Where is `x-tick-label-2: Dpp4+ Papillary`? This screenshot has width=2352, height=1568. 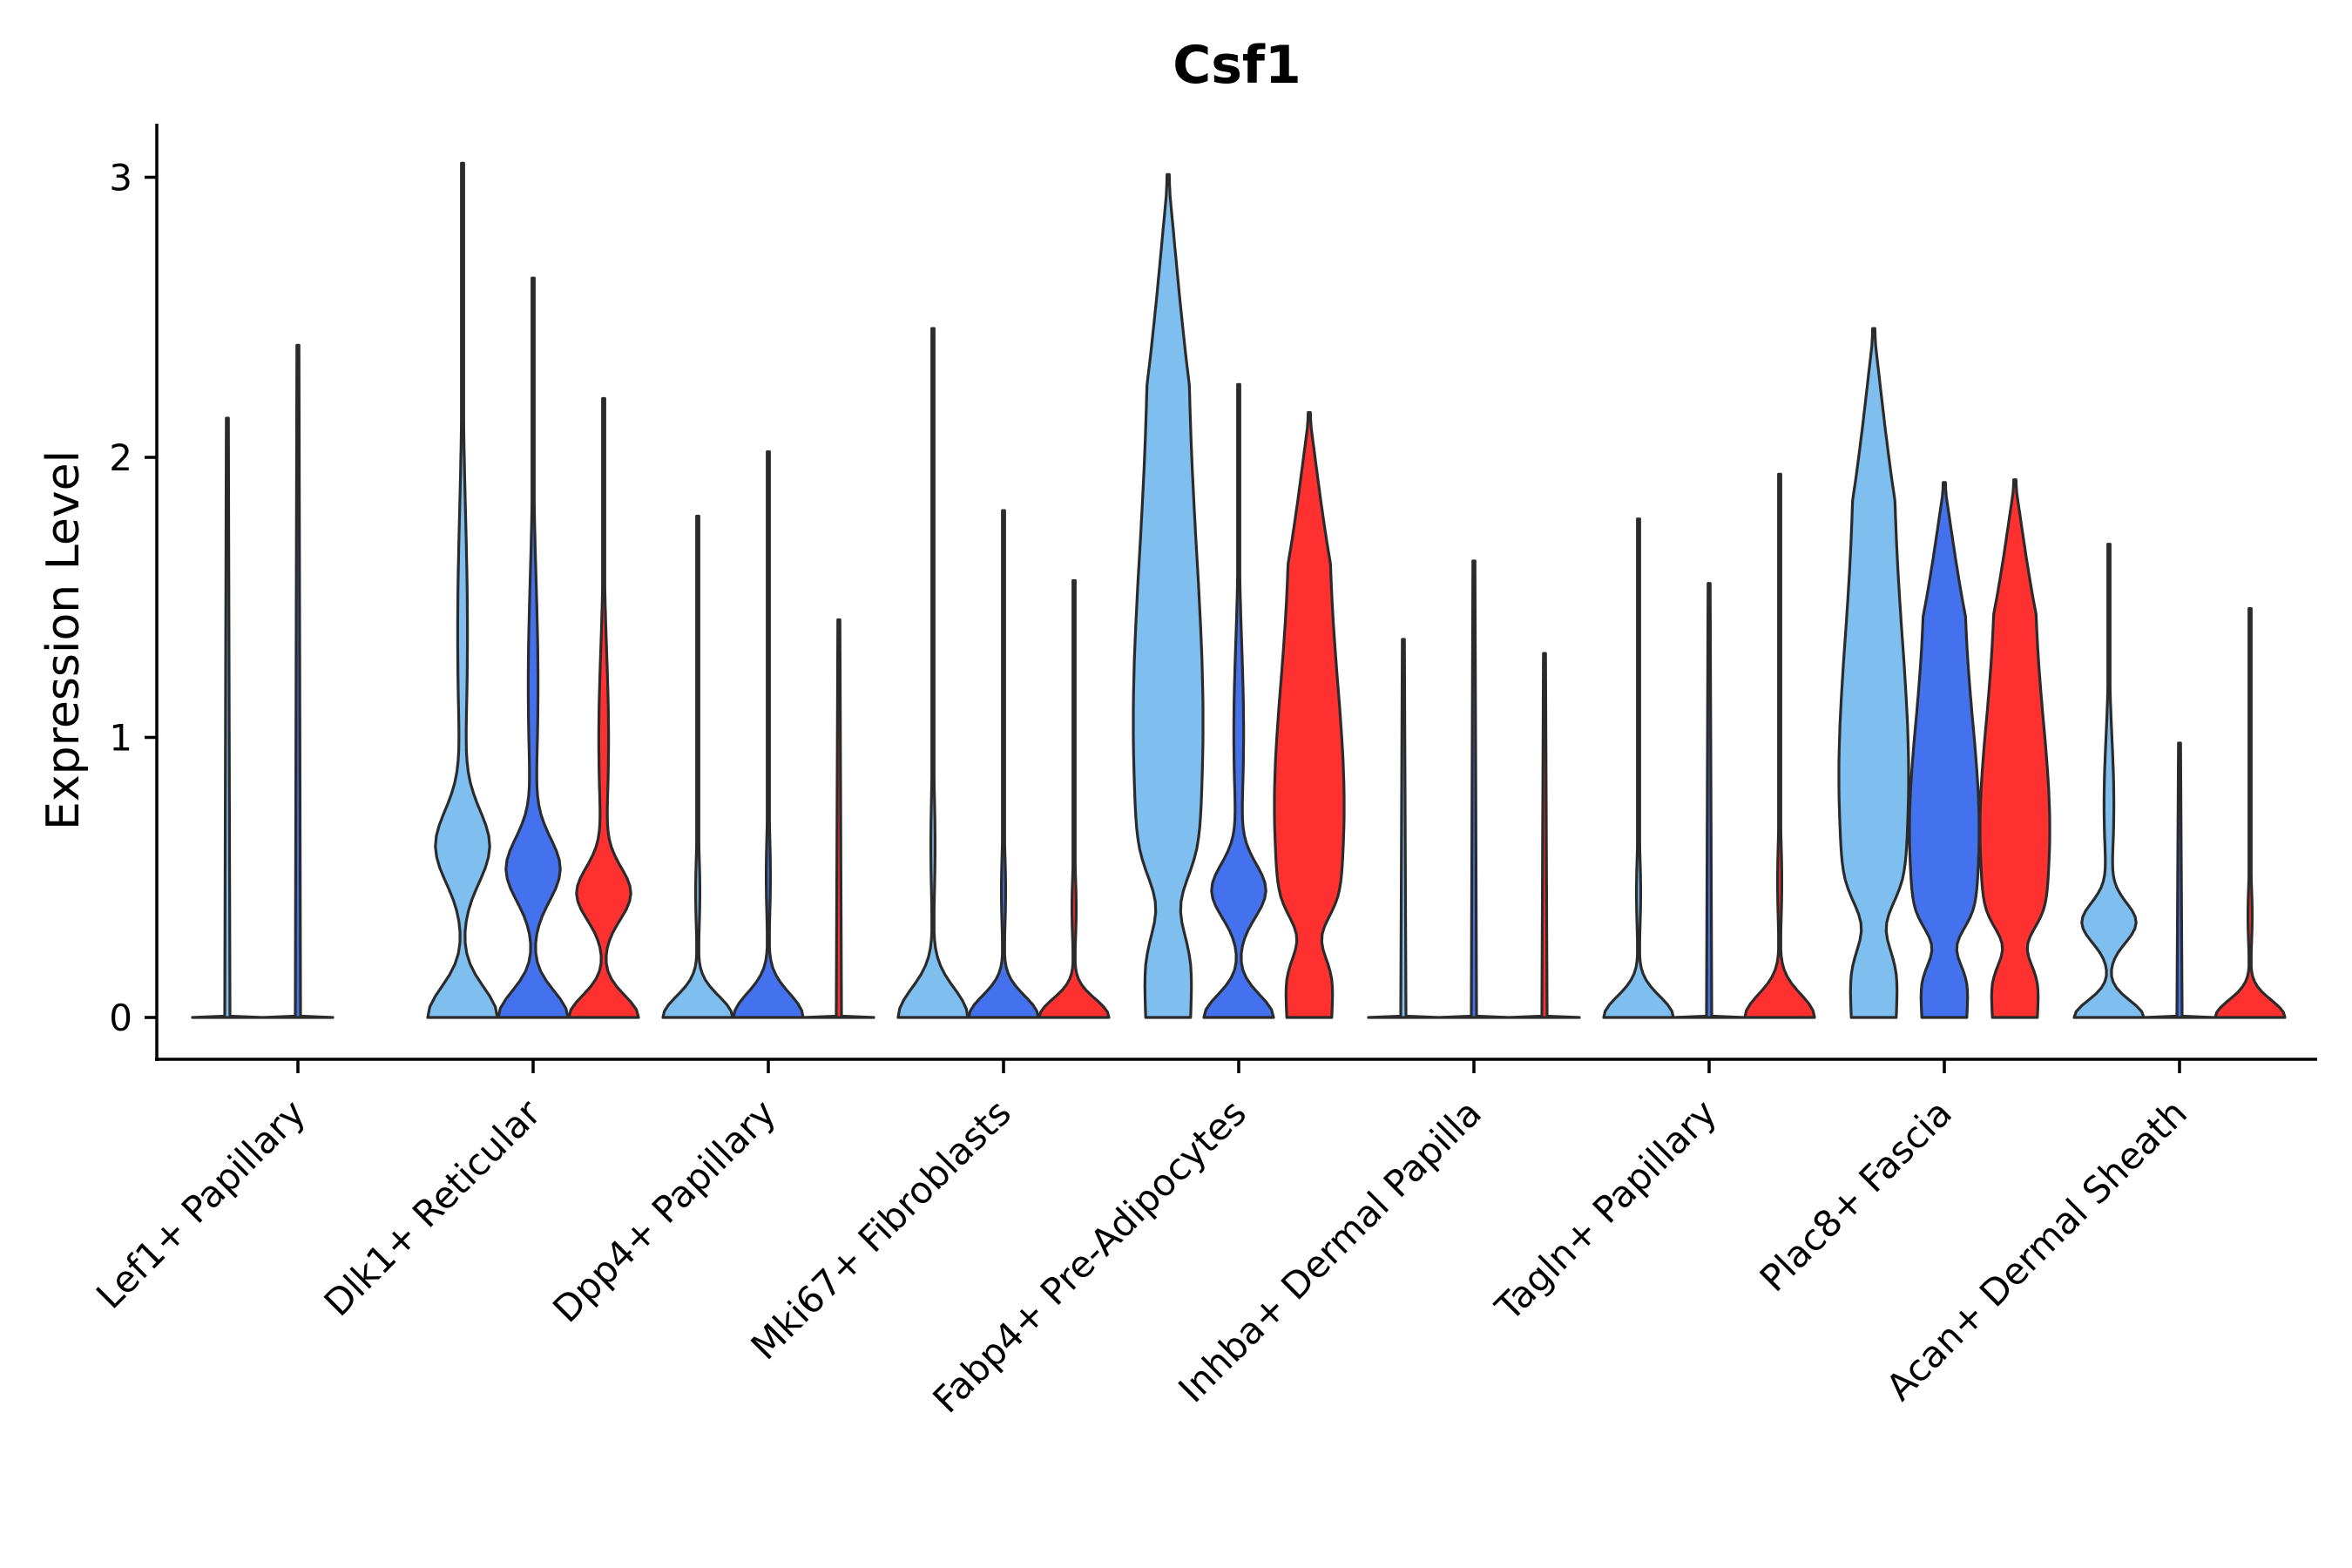 x-tick-label-2: Dpp4+ Papillary is located at coordinates (664, 1211).